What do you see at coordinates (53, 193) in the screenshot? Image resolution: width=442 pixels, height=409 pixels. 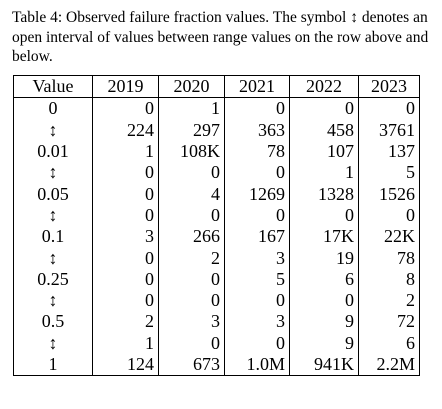 I see `value-cell: 0.05` at bounding box center [53, 193].